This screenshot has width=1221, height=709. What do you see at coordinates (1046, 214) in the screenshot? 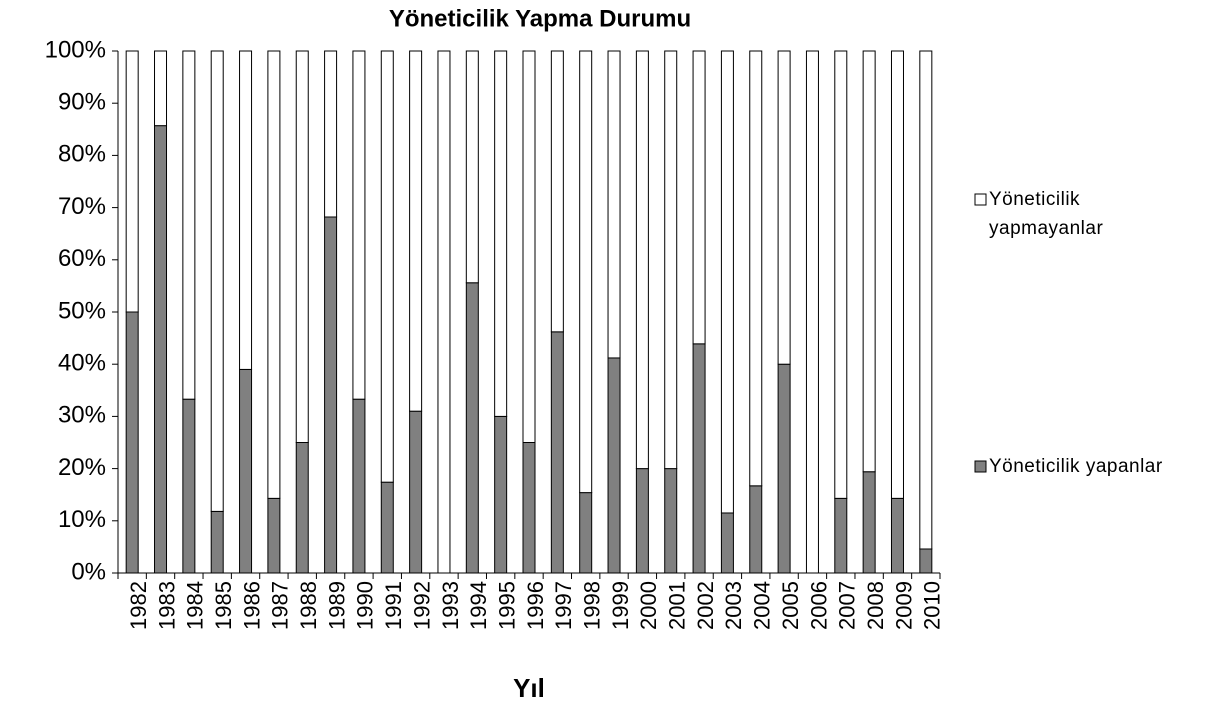
I see `legend-label: Yöneticilik yapmayanlar` at bounding box center [1046, 214].